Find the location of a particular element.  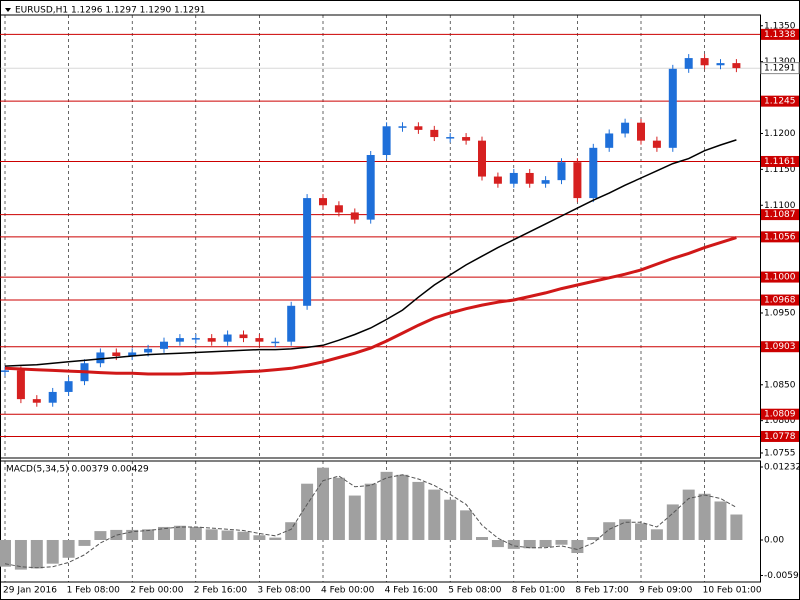

level-label: 1.1000 is located at coordinates (780, 278).